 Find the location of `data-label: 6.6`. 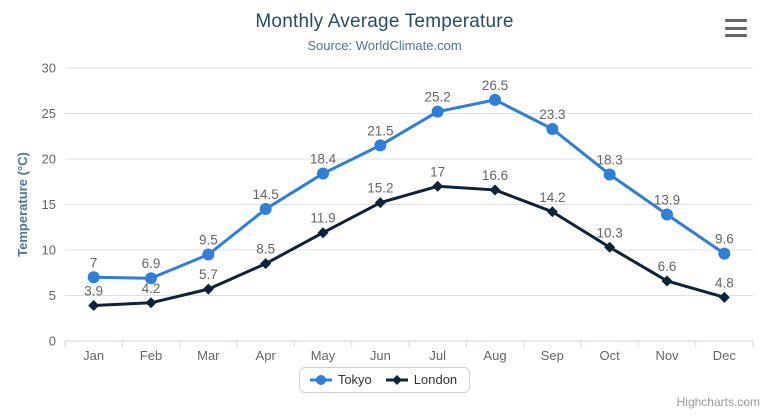

data-label: 6.6 is located at coordinates (667, 266).